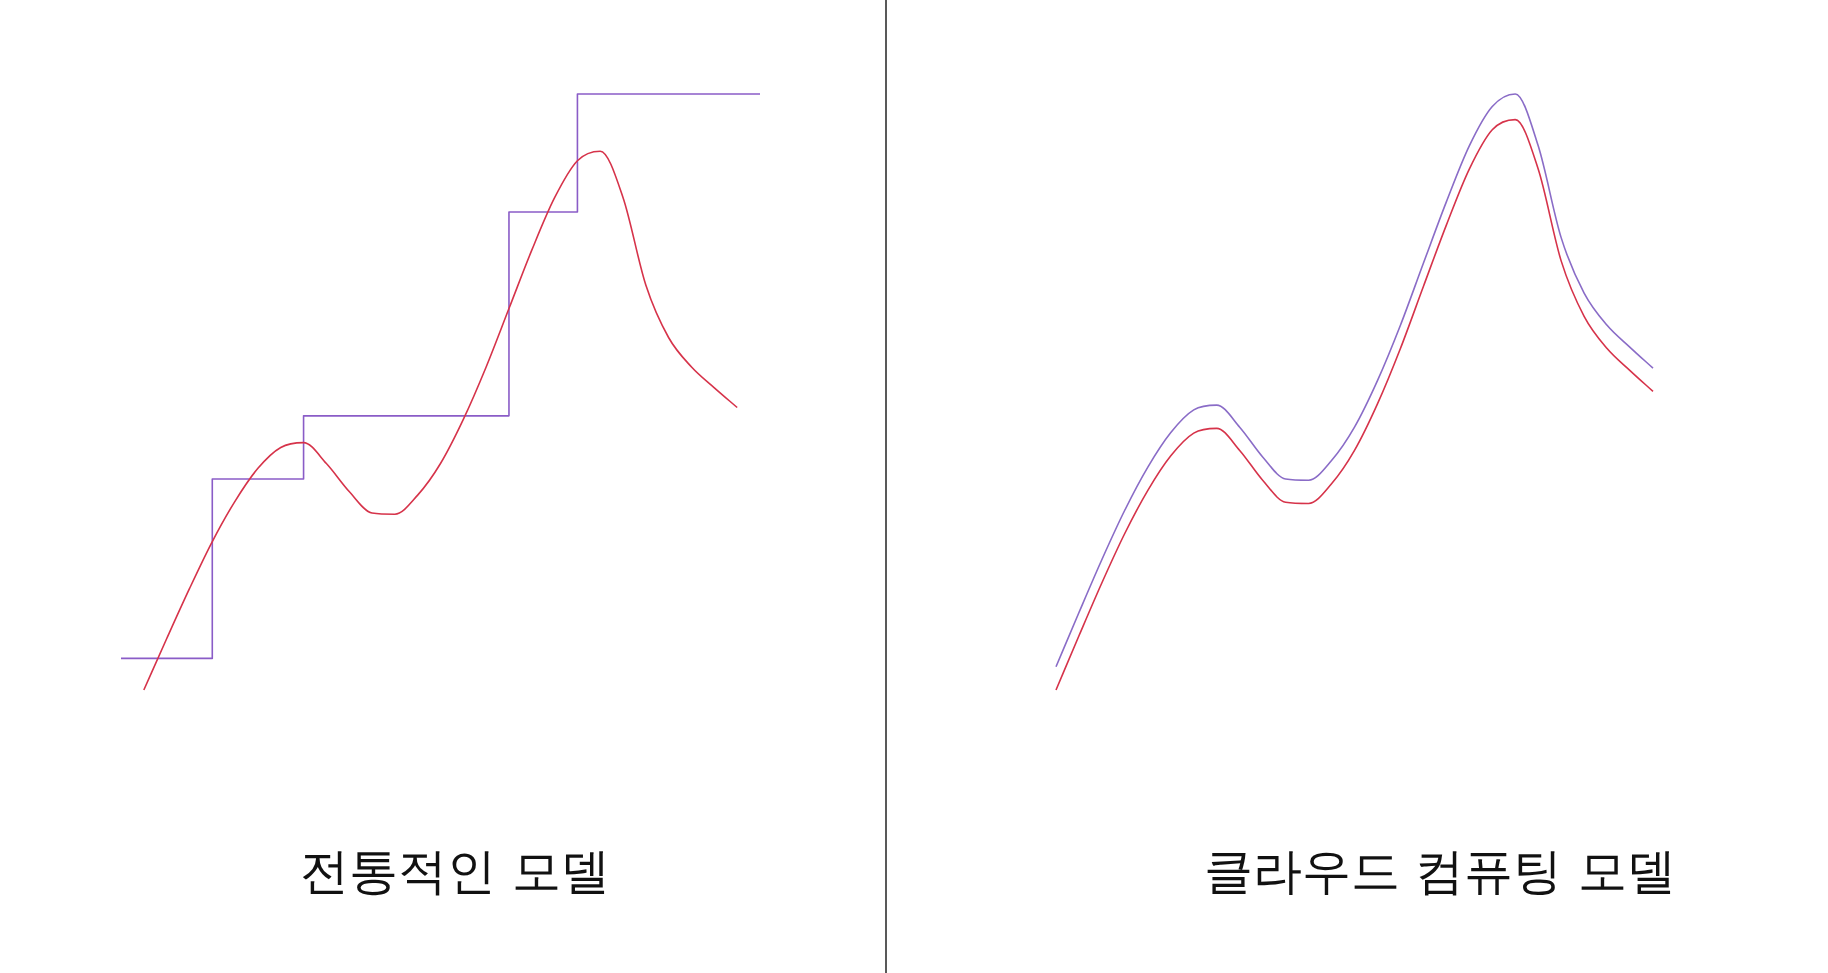 The height and width of the screenshot is (973, 1828). What do you see at coordinates (1440, 871) in the screenshot?
I see `text: 클라우드 컴퓨팅 모델` at bounding box center [1440, 871].